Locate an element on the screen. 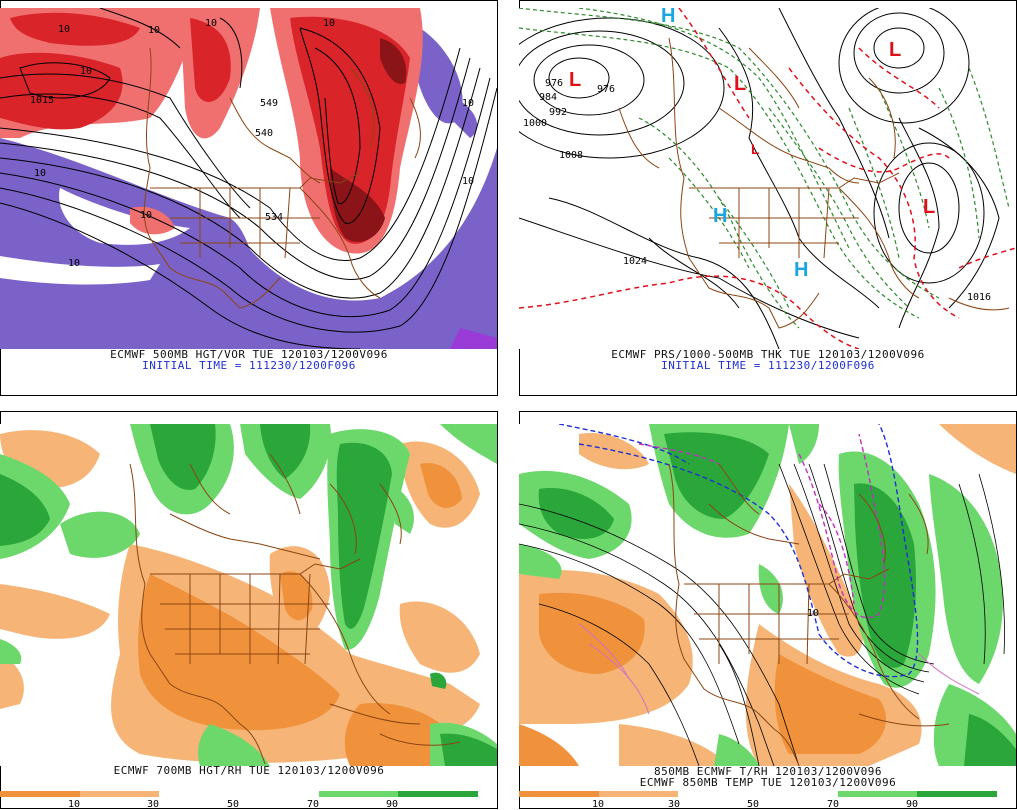 The image size is (1017, 810). caption-850mb-title: 850MB ECMWF T/RH 120103/1200V096 is located at coordinates (768, 771).